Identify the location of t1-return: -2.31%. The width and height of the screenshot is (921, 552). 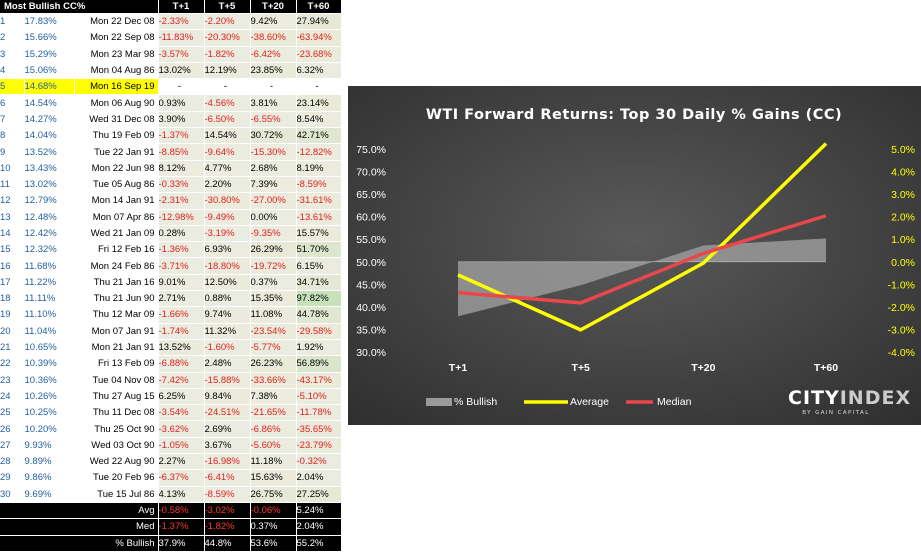
(181, 201).